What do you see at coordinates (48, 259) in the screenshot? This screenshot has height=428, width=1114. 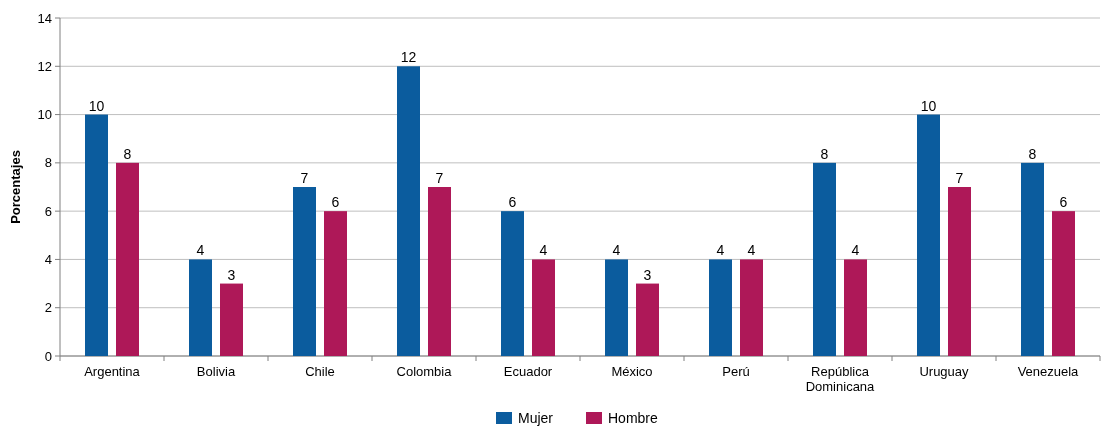 I see `y-tick-label: 4` at bounding box center [48, 259].